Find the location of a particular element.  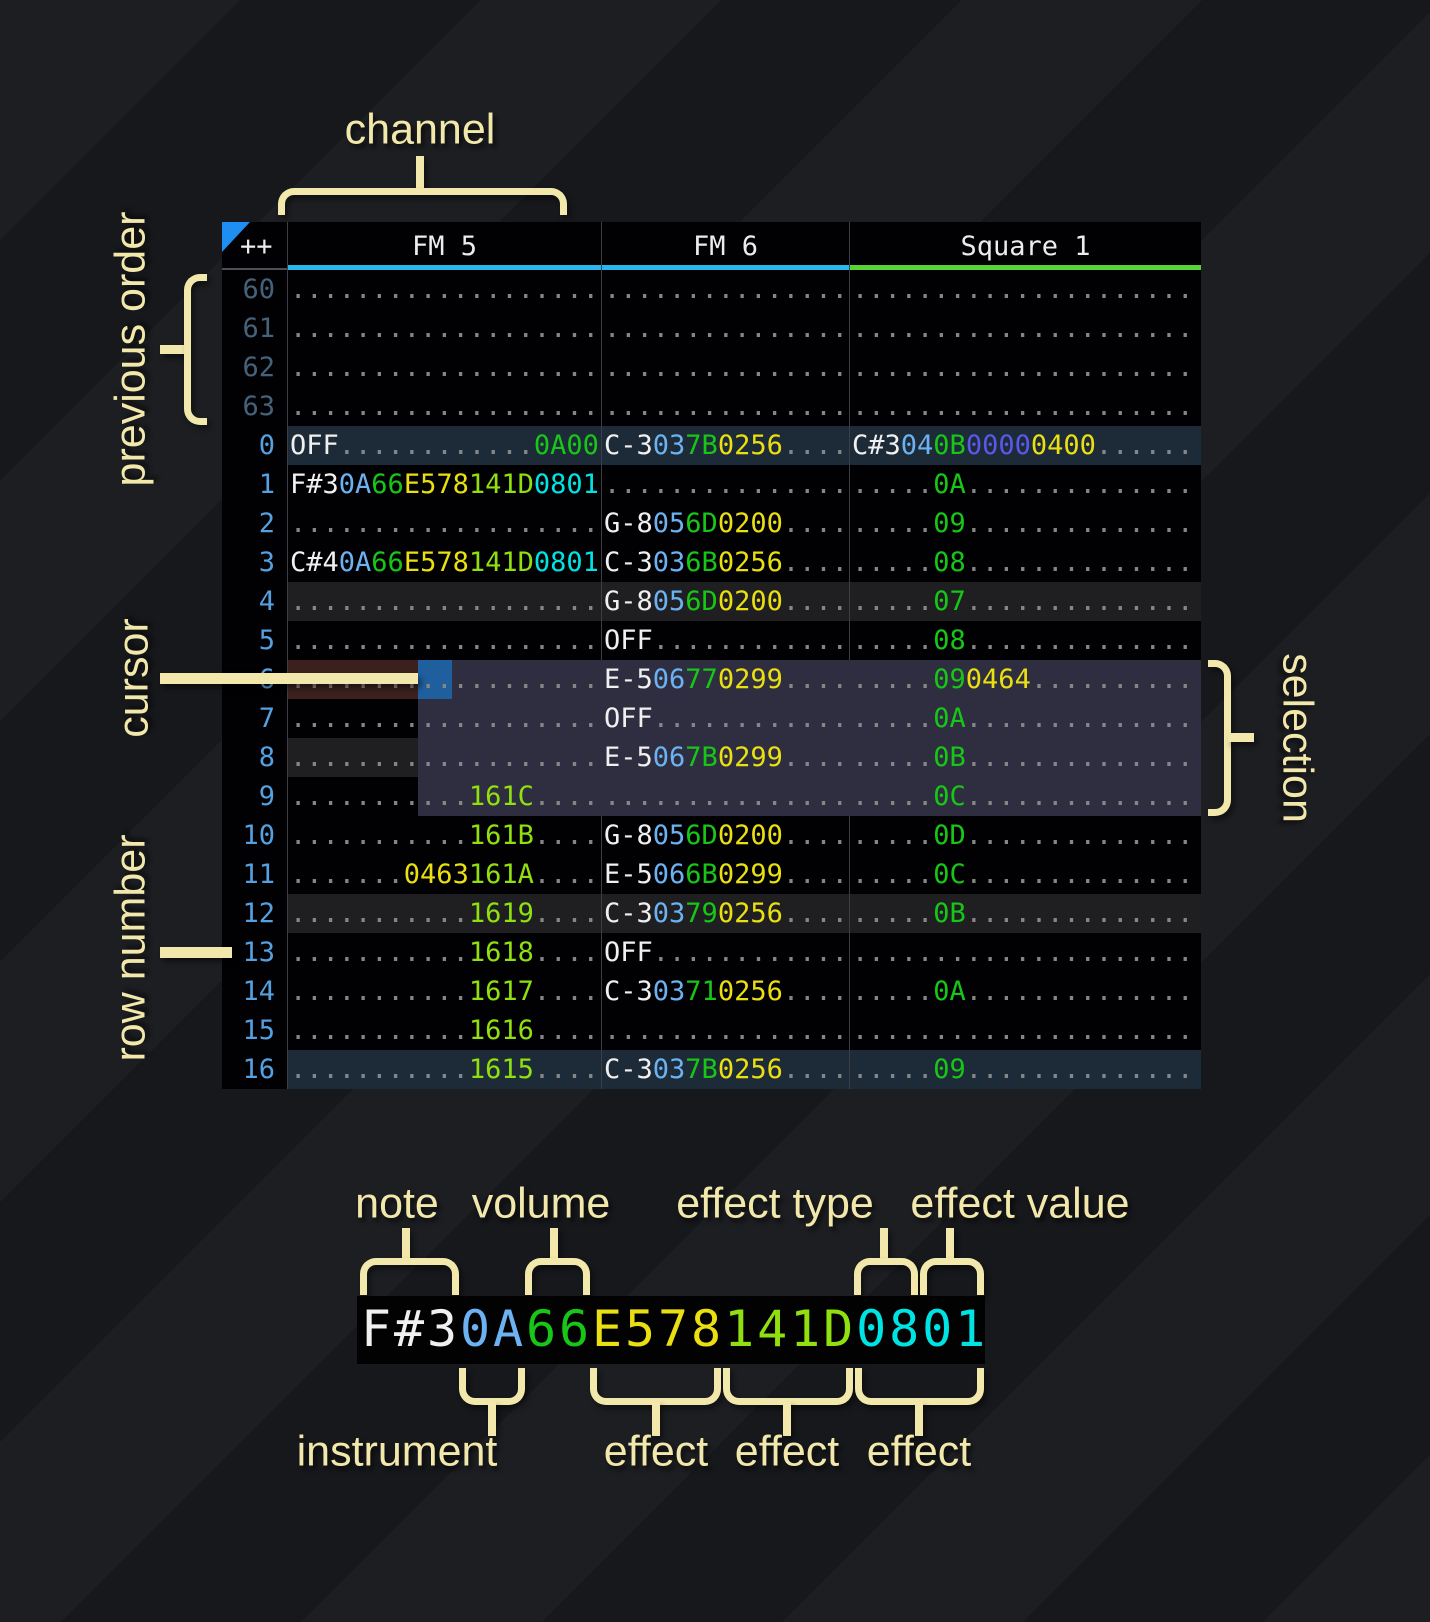

channel-header: Square 1 is located at coordinates (1025, 246).